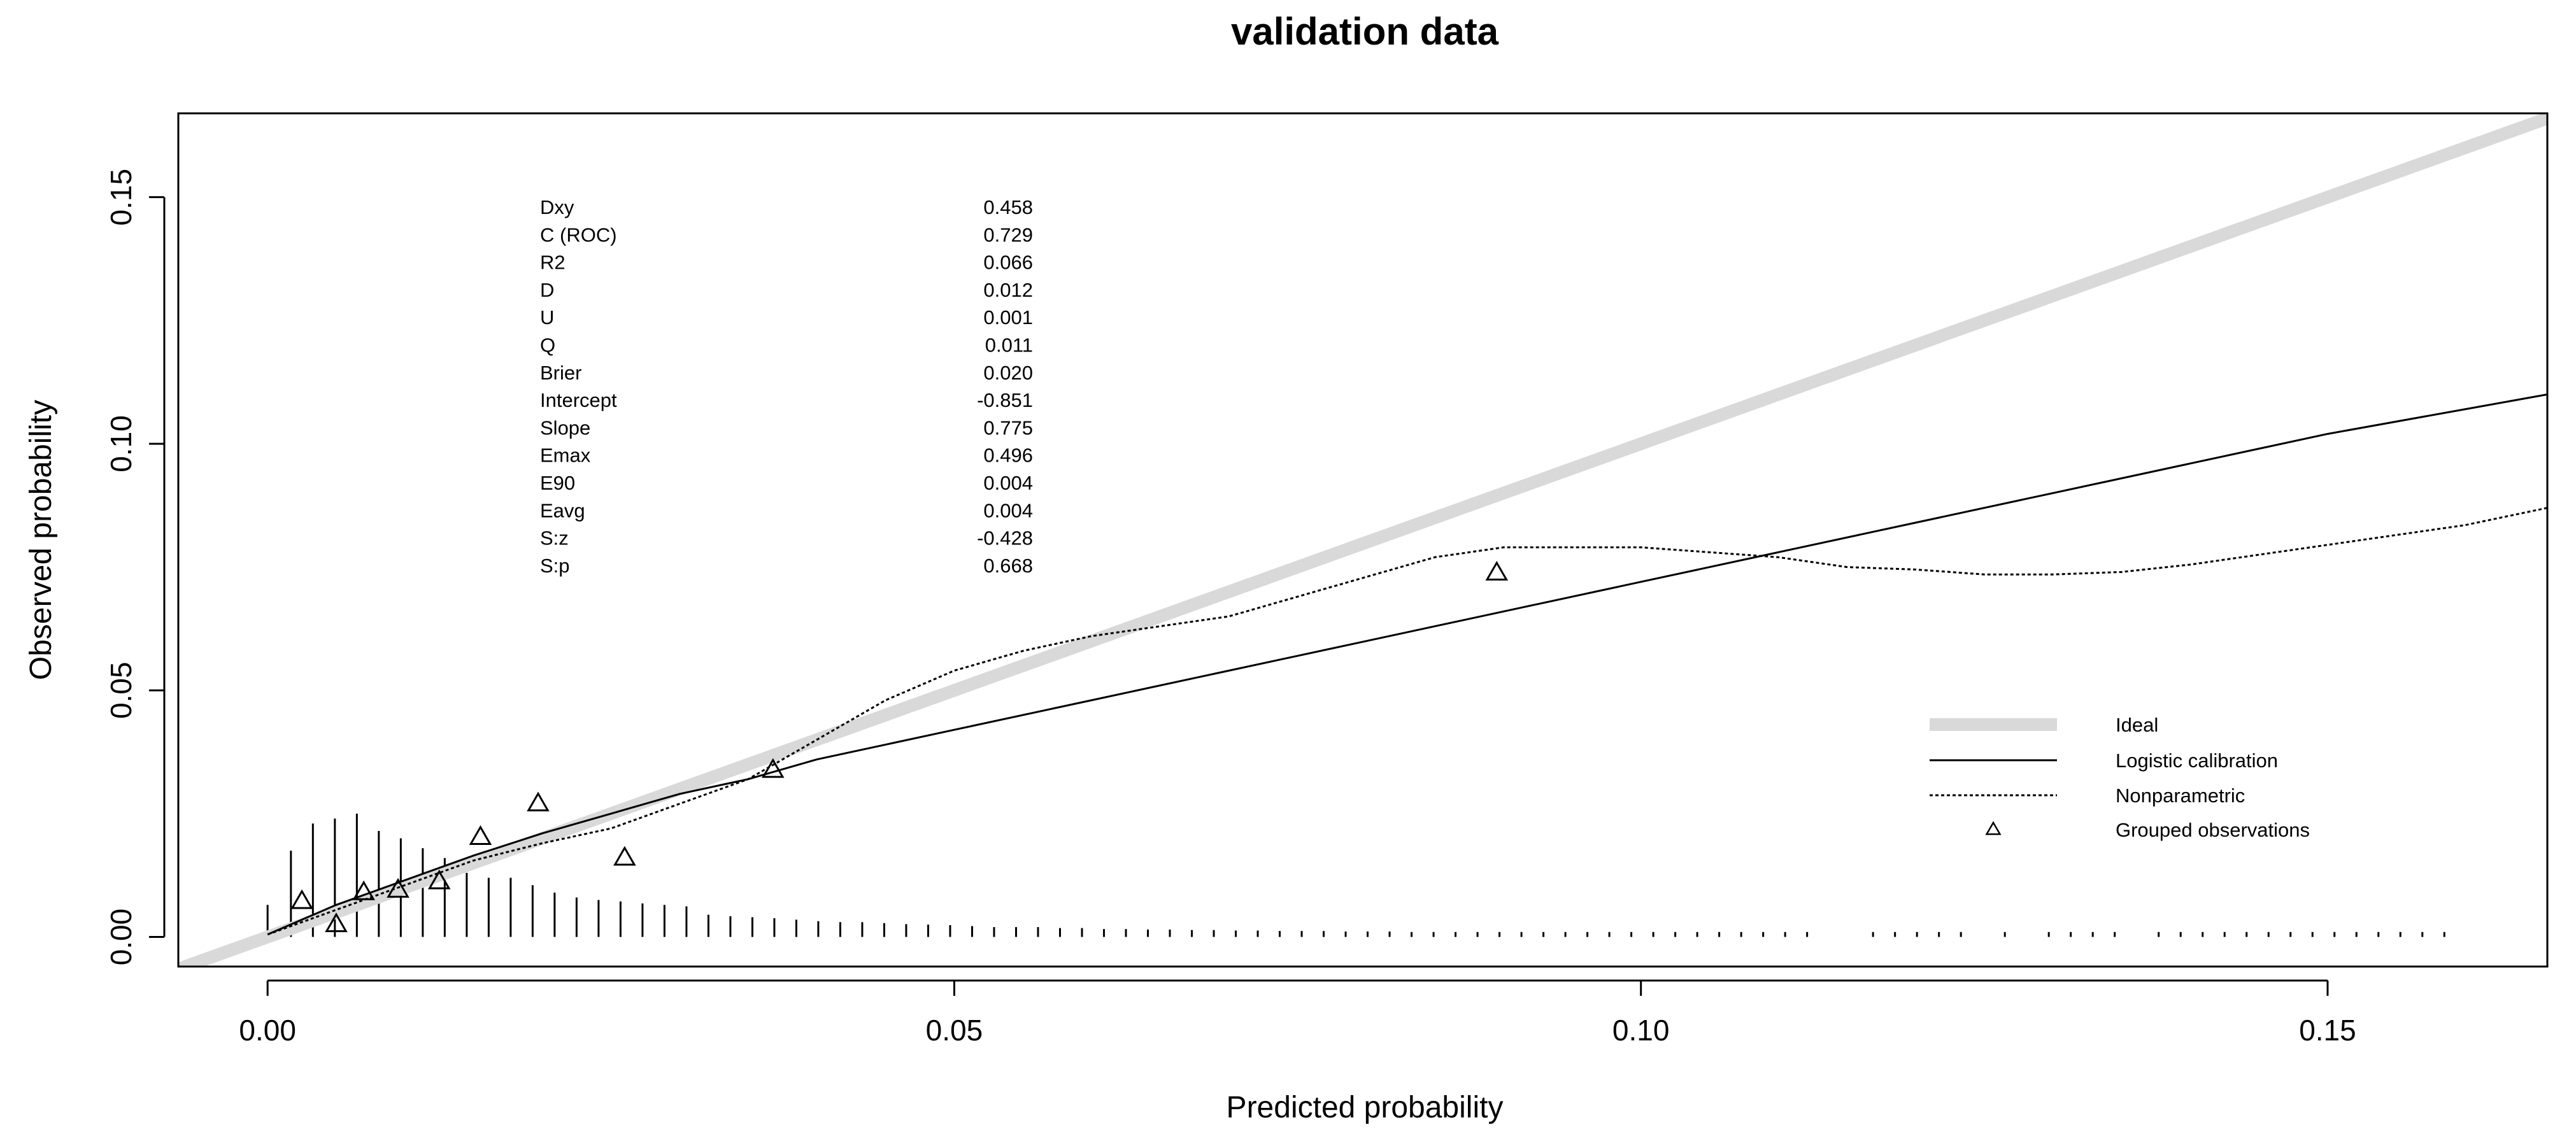 The width and height of the screenshot is (2576, 1141). Describe the element at coordinates (1008, 428) in the screenshot. I see `stat-value: 0.775` at that location.